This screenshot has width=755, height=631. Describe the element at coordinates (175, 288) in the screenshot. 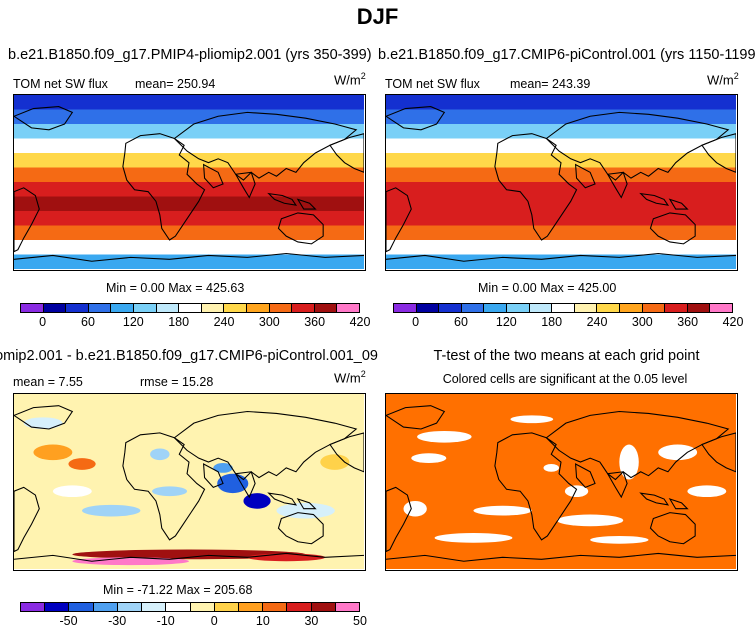

I see `panel1-minmax: Min = 0.00 Max = 425.63` at that location.